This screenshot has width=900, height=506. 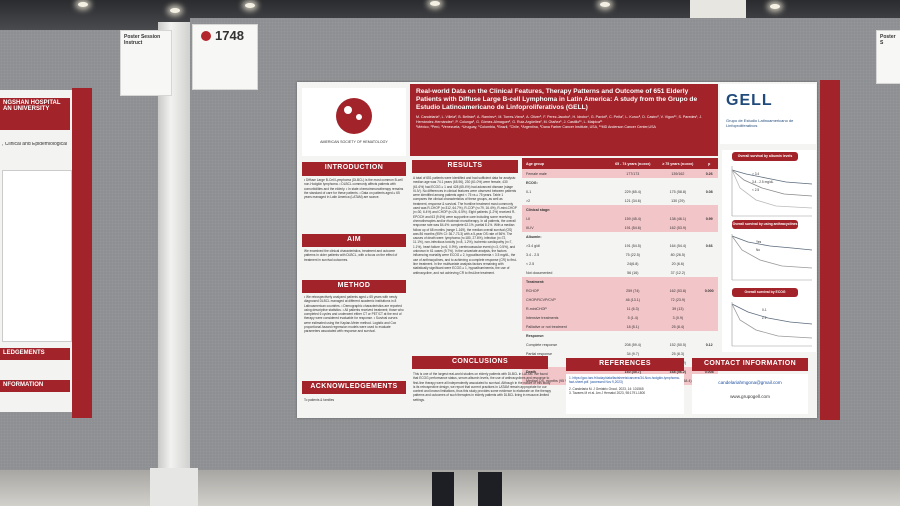 What do you see at coordinates (354, 169) in the screenshot?
I see `section-introduction: INTRODUCTION` at bounding box center [354, 169].